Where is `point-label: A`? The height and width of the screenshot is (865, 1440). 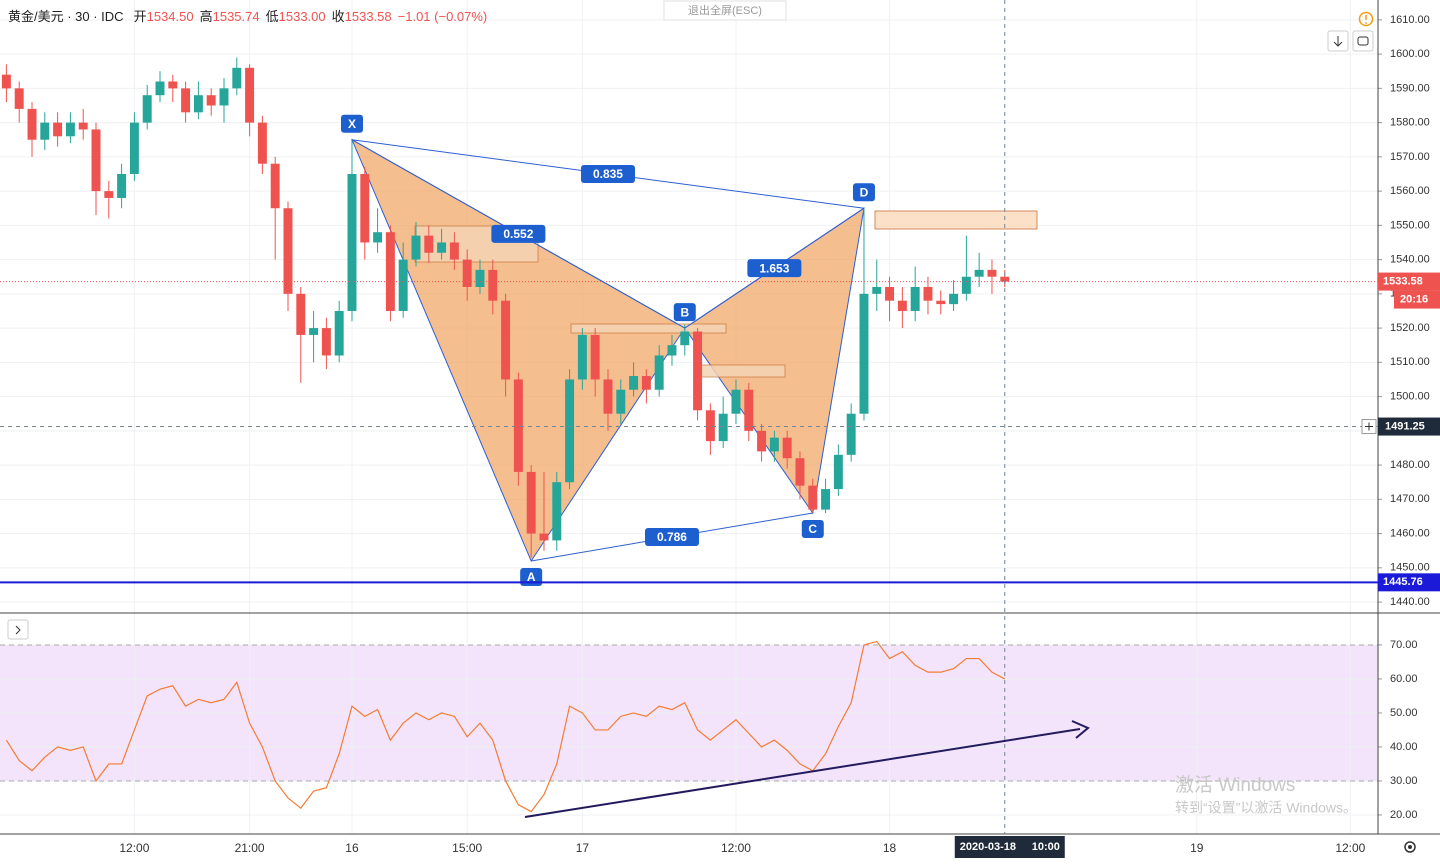 point-label: A is located at coordinates (531, 577).